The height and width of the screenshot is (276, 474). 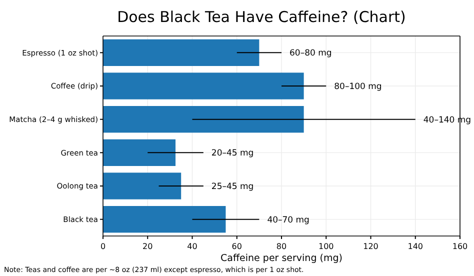 I want to click on annotation: 20–45 mg, so click(x=232, y=153).